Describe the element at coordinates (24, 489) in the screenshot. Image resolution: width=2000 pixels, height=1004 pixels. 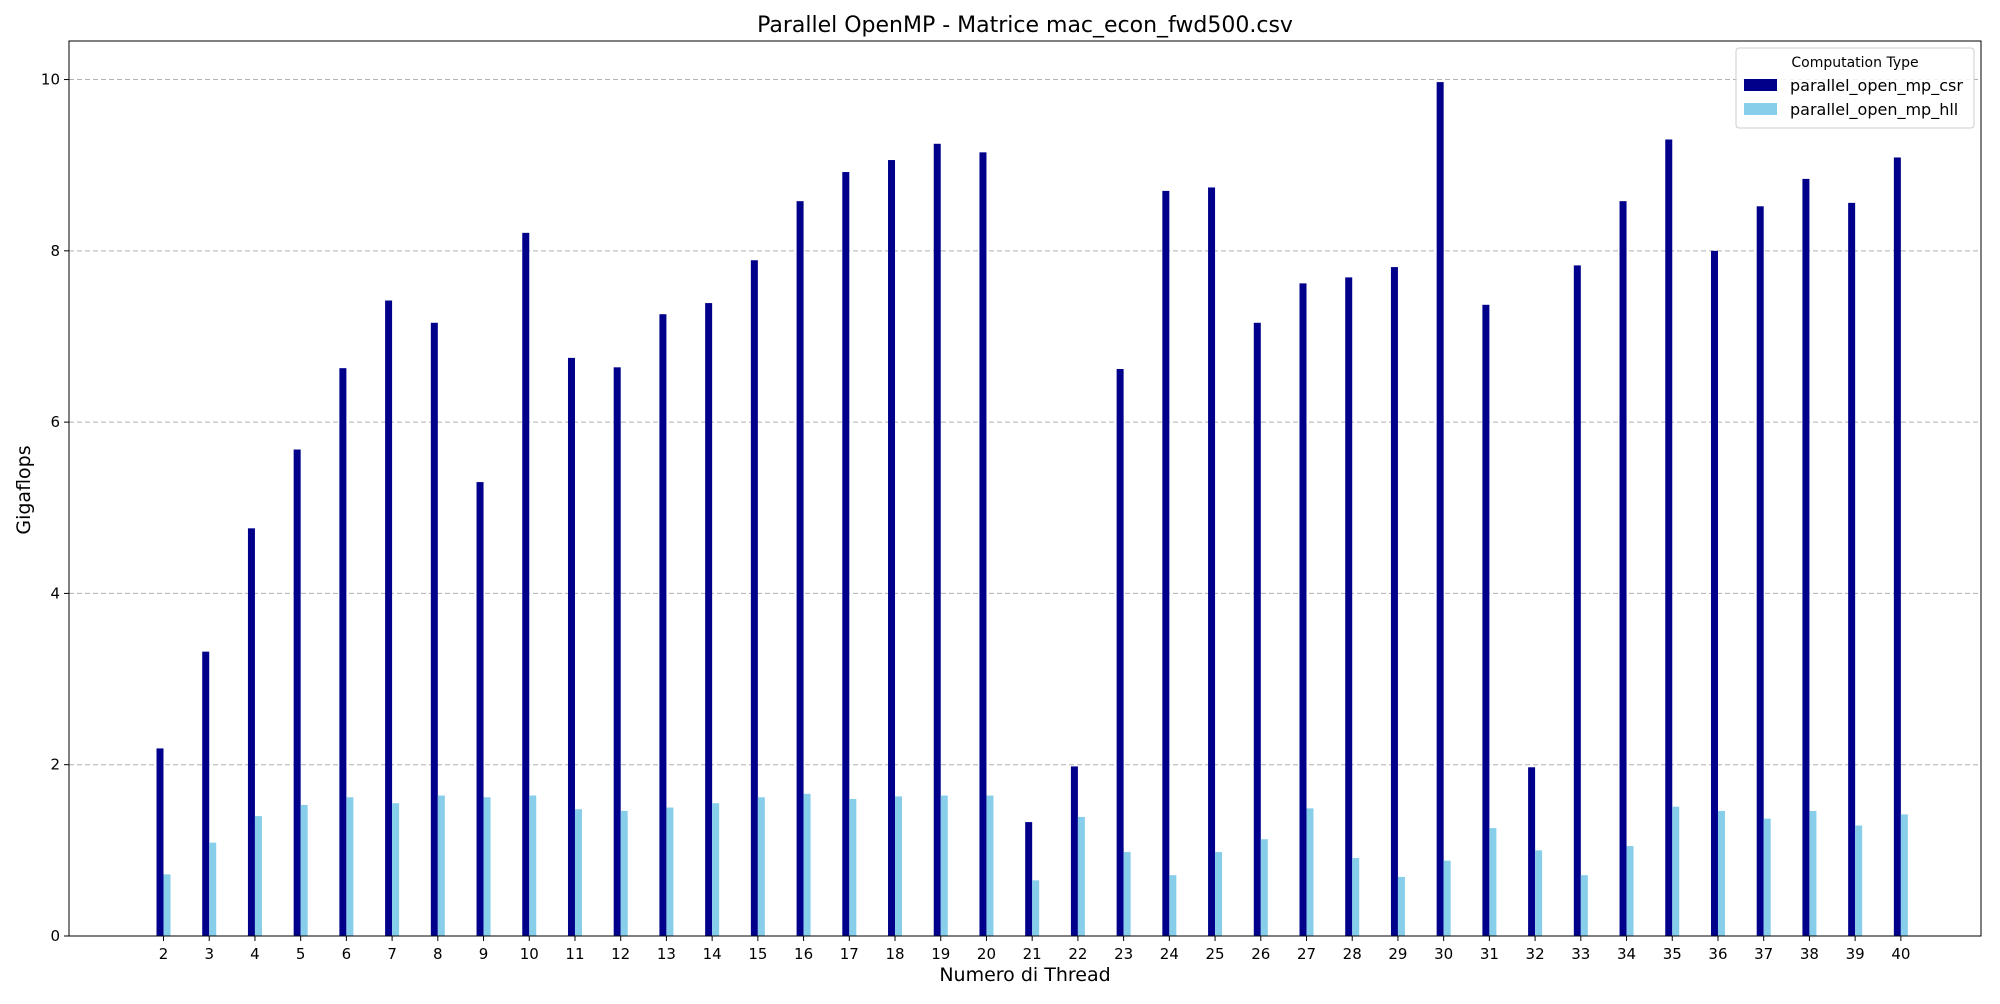
I see `y-axis-label: Gigaflops` at that location.